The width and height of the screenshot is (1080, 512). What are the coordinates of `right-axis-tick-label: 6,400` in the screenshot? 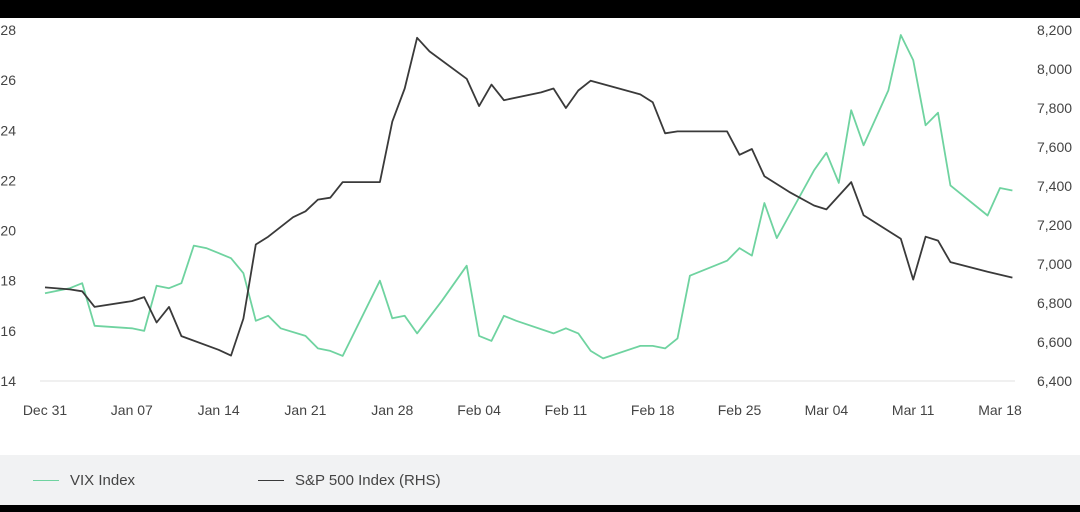 It's located at (1054, 381).